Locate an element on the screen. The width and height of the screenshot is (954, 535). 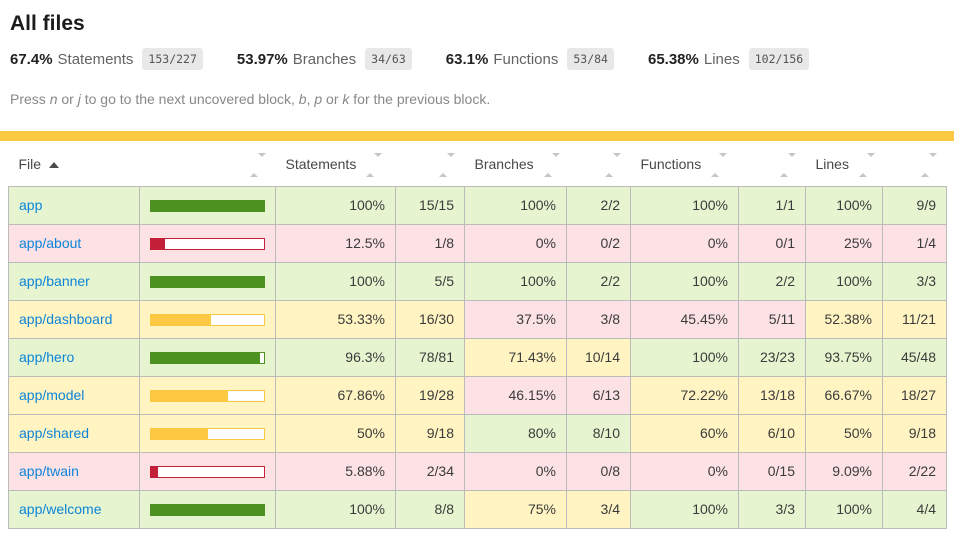
branches-pct-cell: 37.5% is located at coordinates (515, 319).